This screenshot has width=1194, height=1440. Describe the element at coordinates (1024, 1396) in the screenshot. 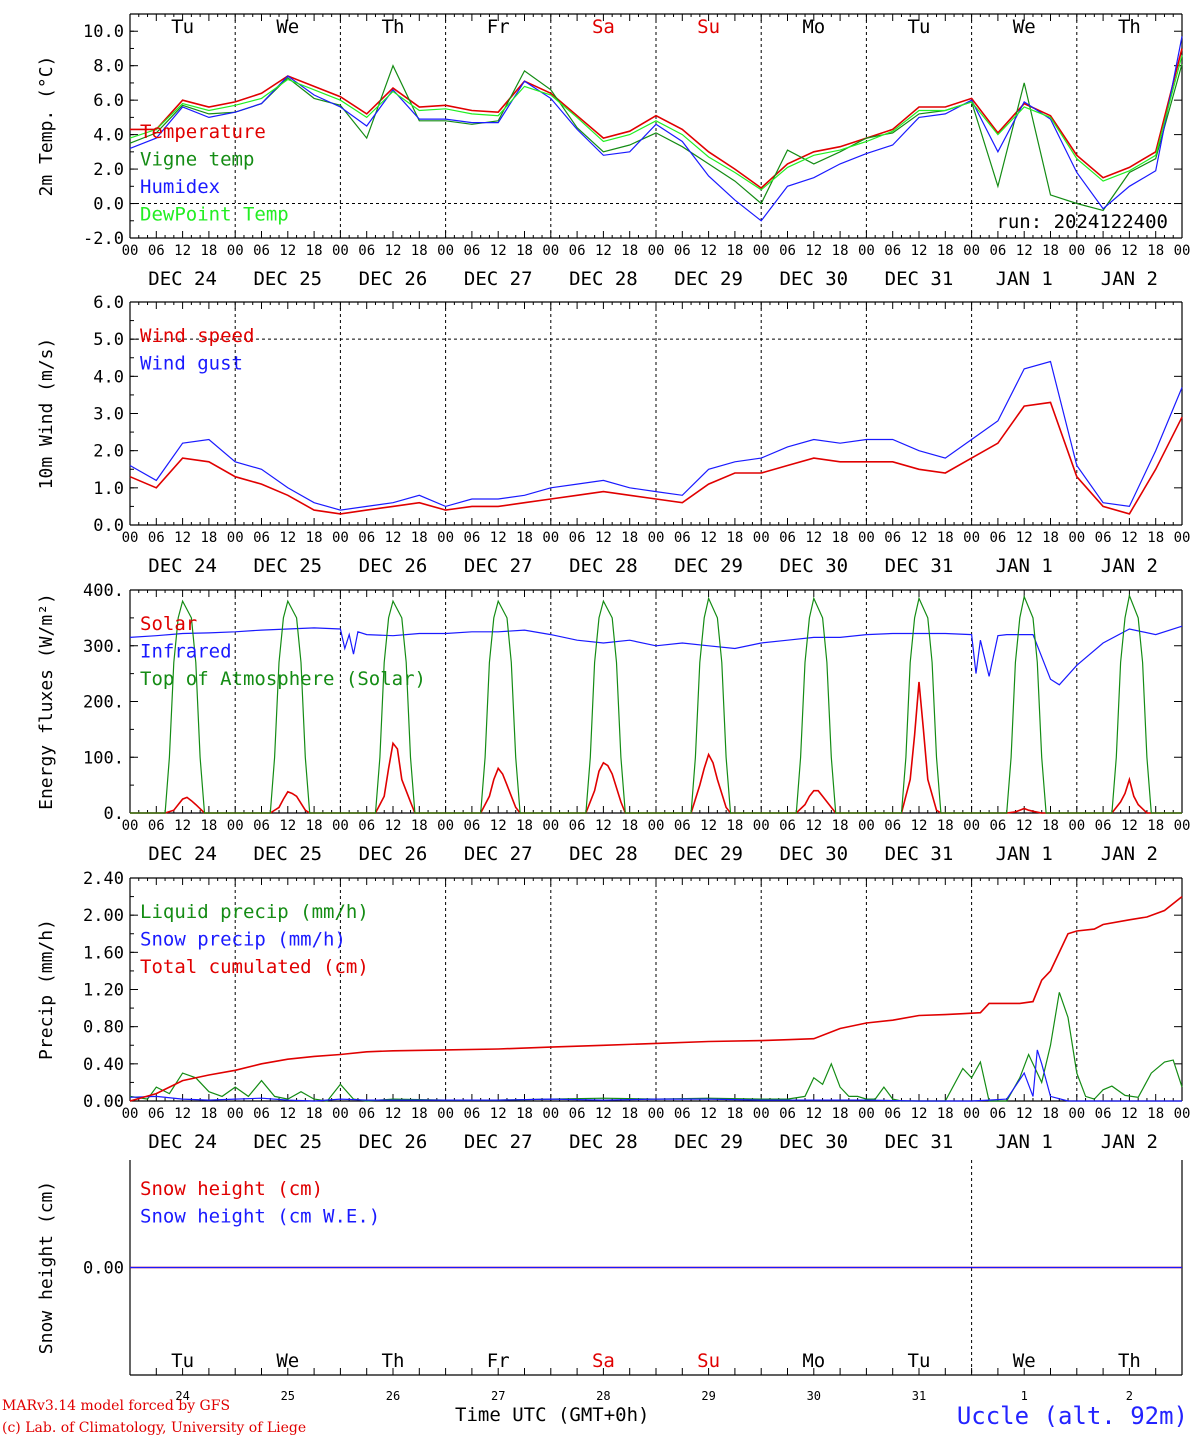

I see `day-number-label: 1` at that location.